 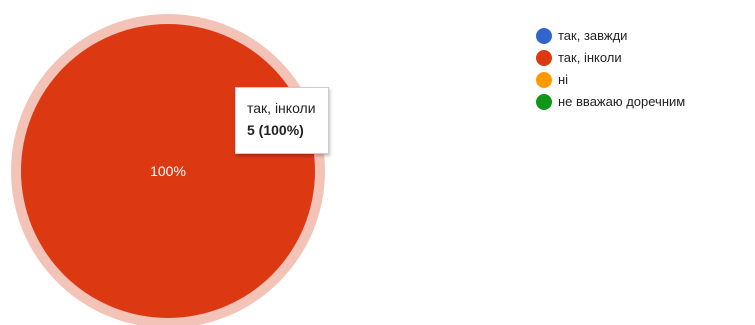 I want to click on legend-item-tak-inkoly: так, інколи, so click(x=610, y=58).